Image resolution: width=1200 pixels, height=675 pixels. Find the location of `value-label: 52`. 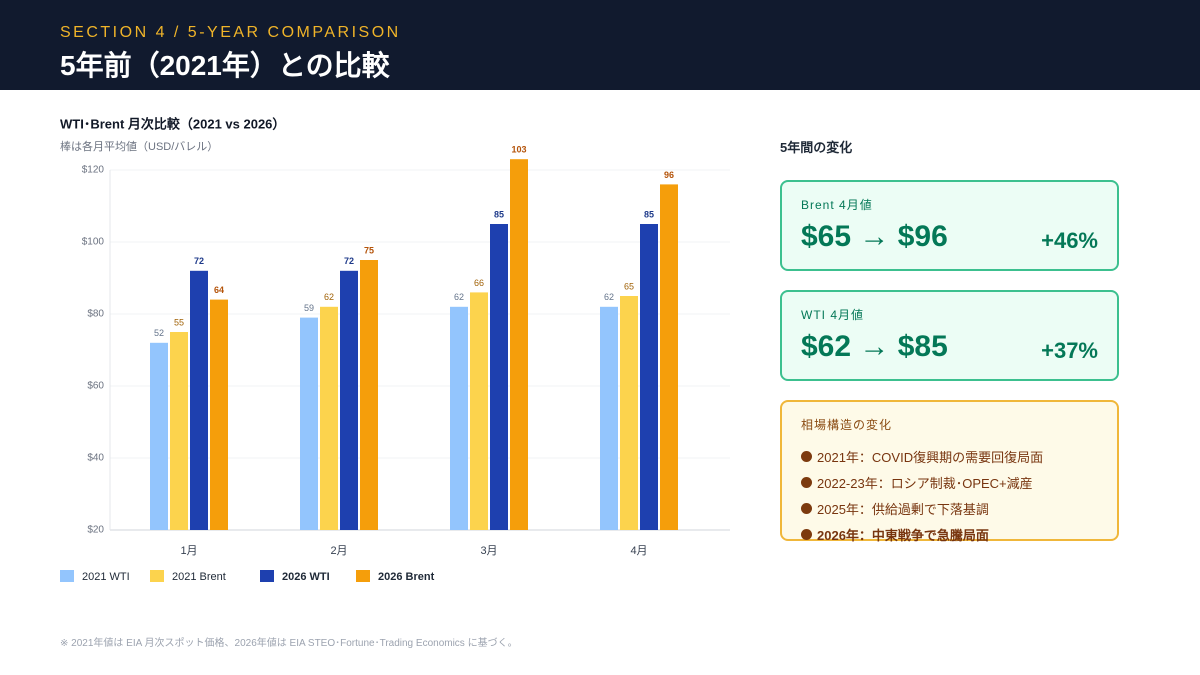

value-label: 52 is located at coordinates (159, 333).